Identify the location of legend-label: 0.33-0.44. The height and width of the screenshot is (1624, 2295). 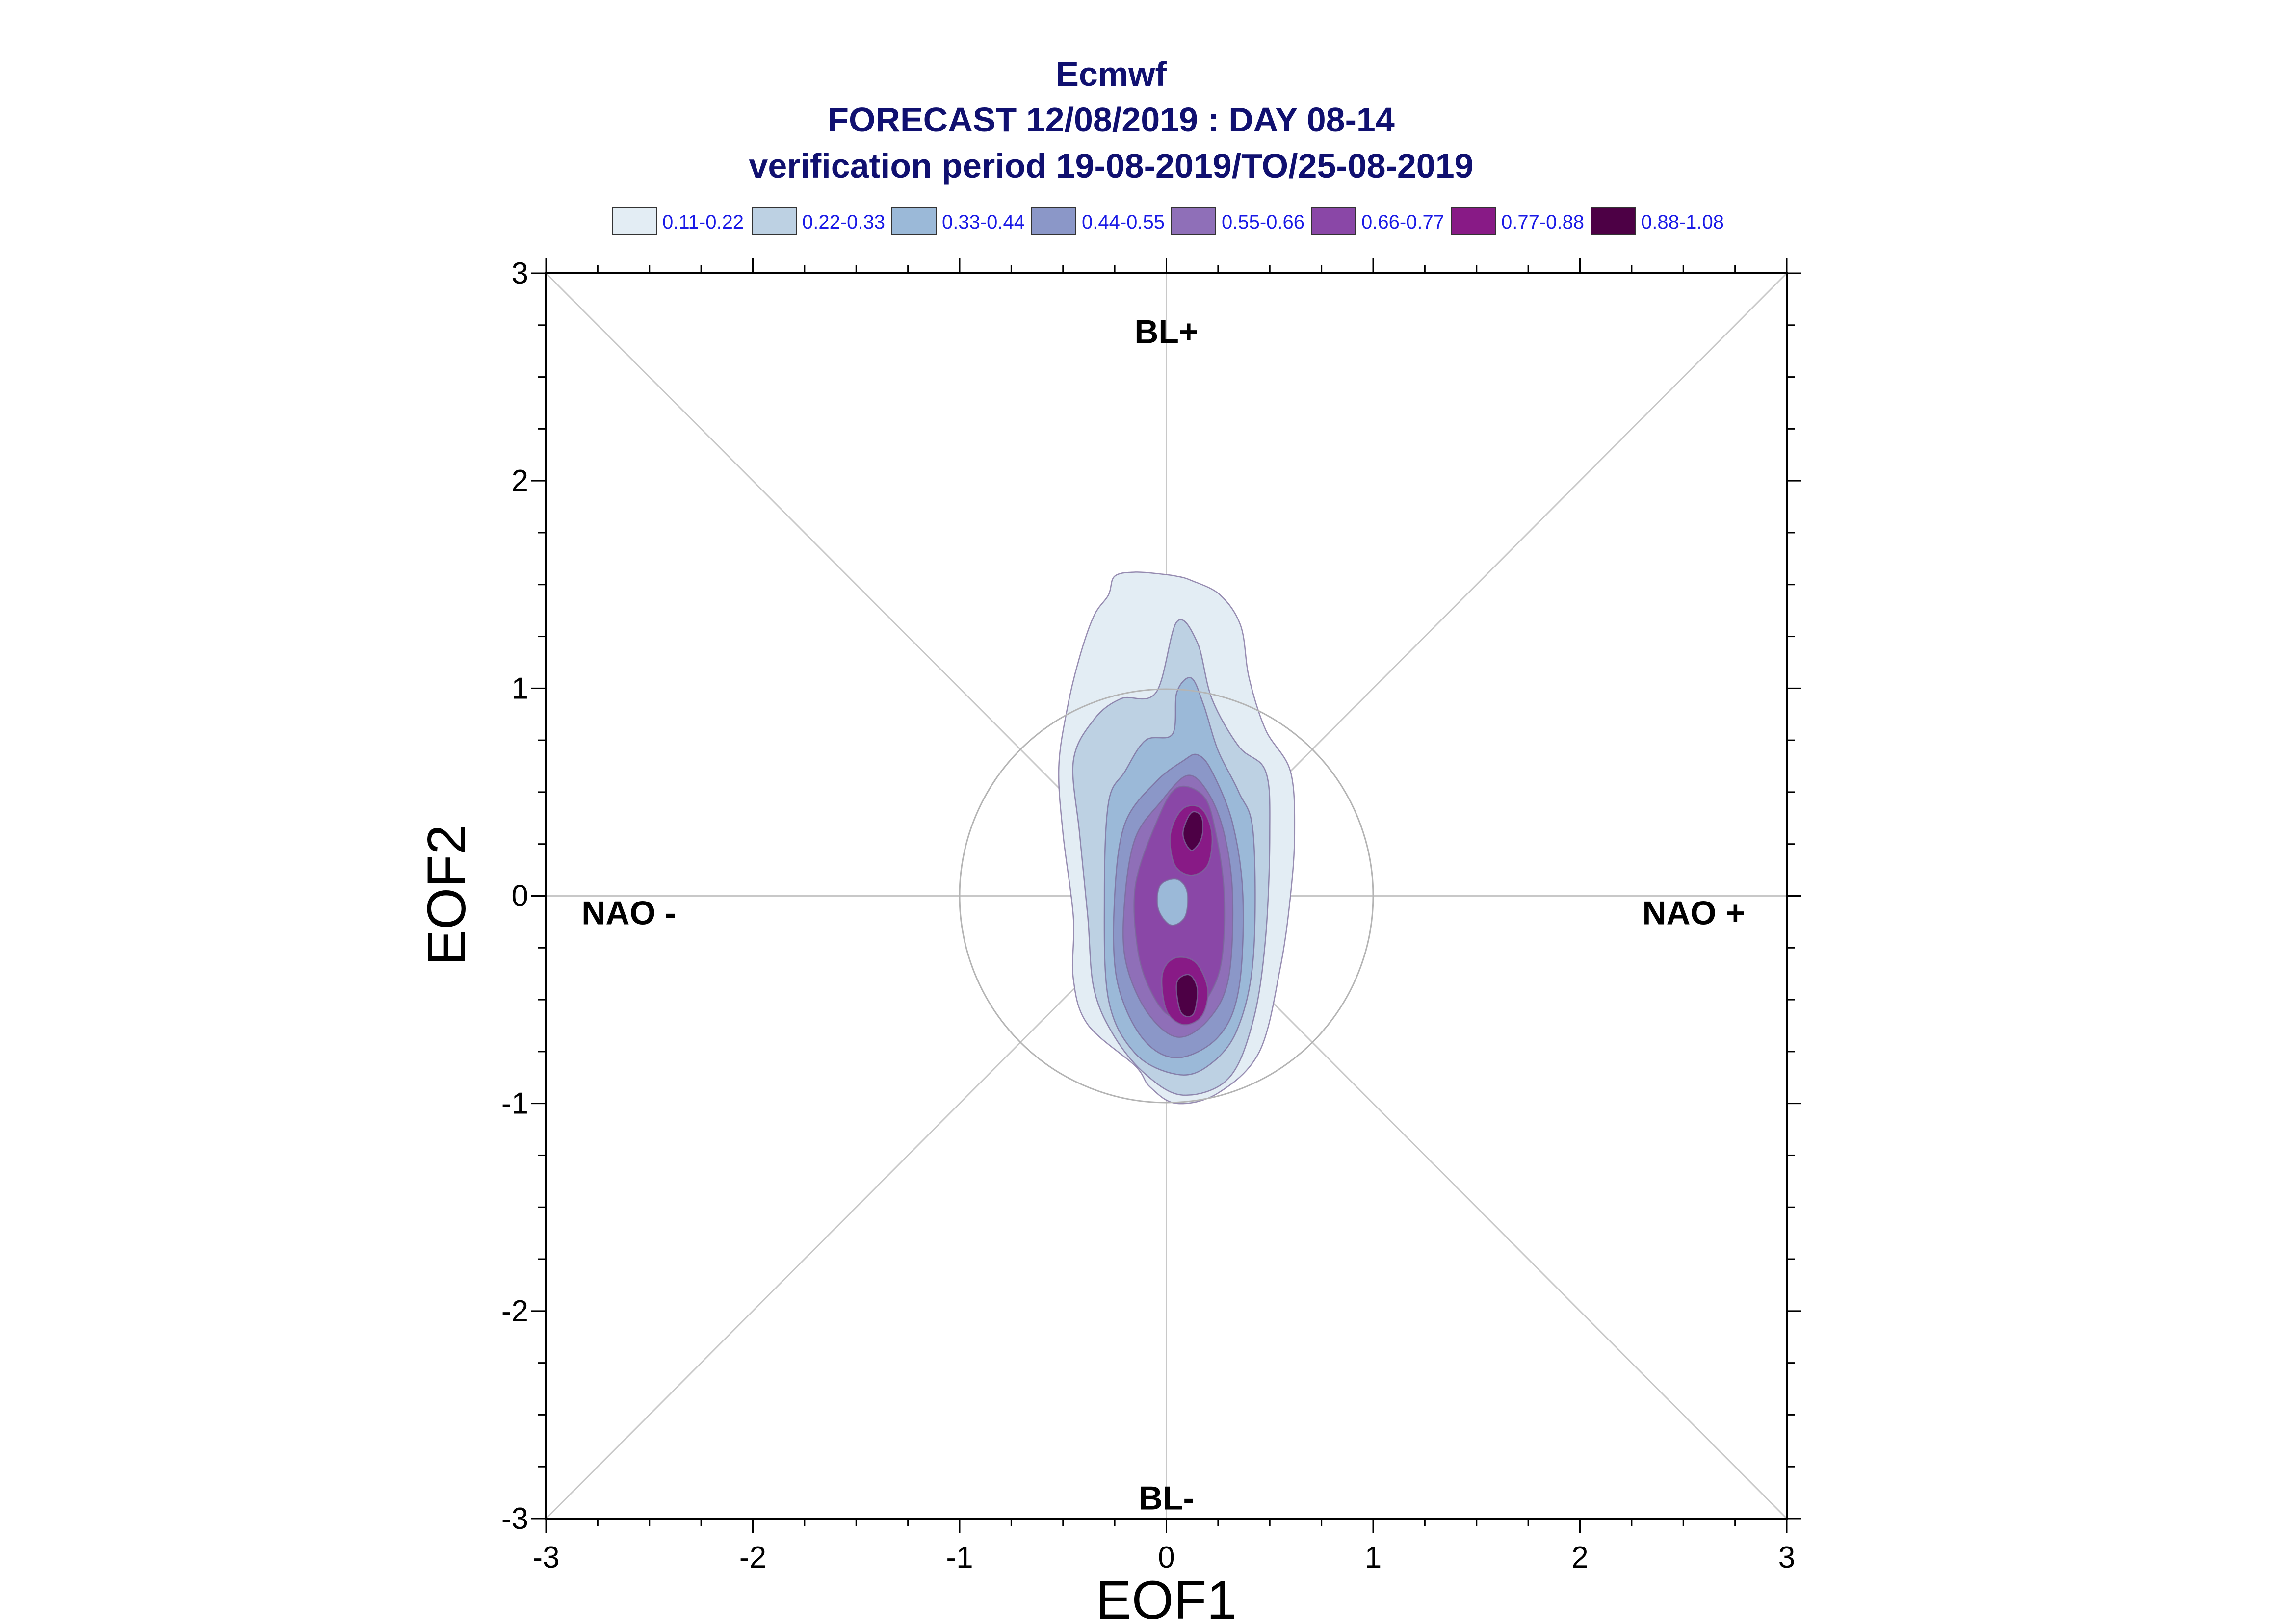
(984, 222).